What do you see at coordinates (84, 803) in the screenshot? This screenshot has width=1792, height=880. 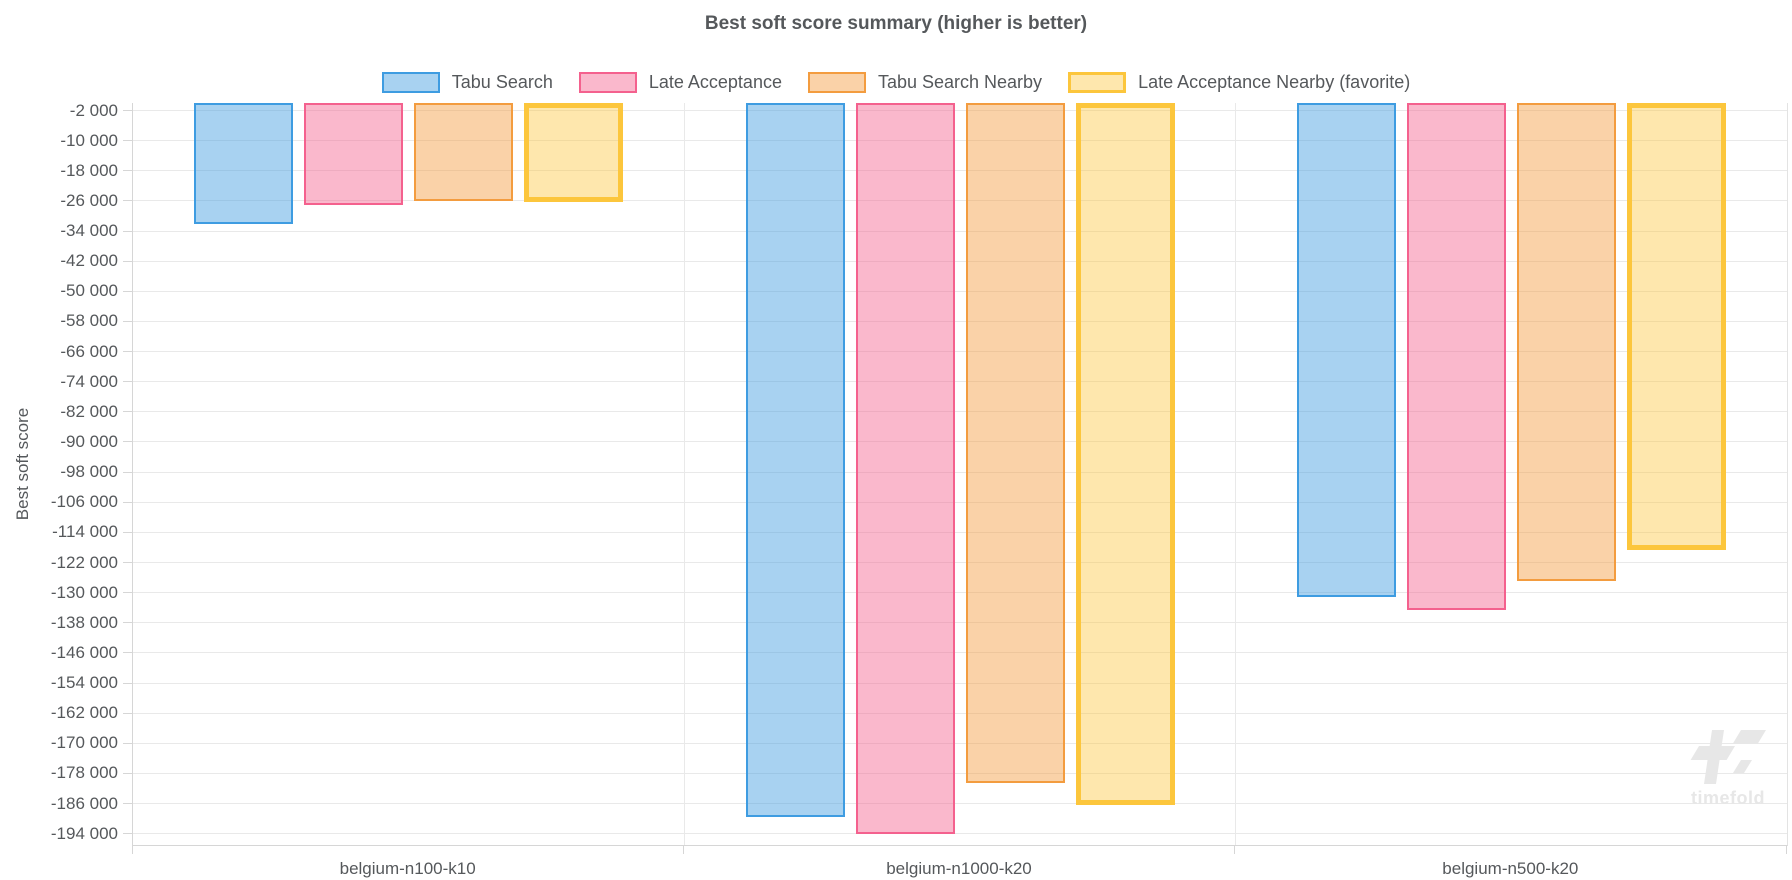 I see `y-tick-label: -186 000` at bounding box center [84, 803].